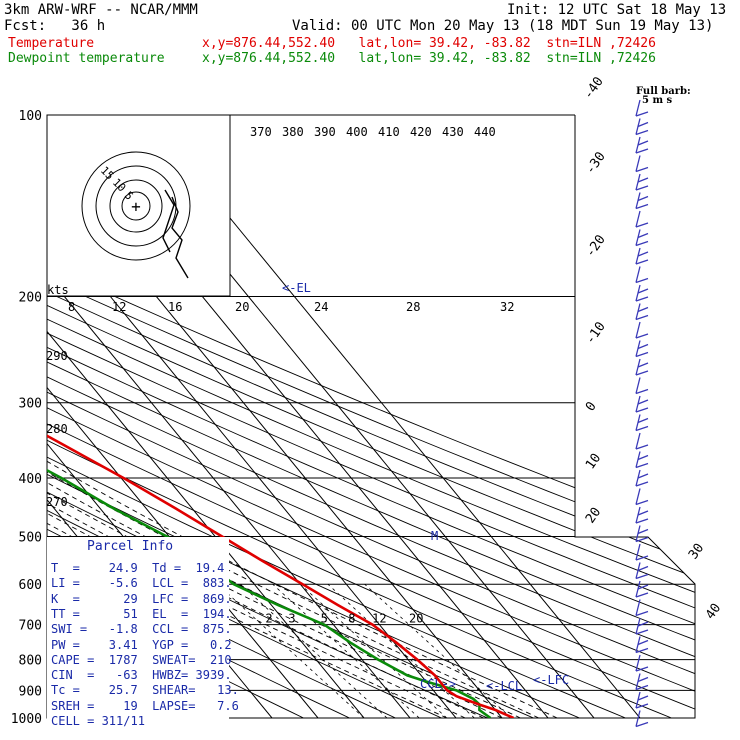  I want to click on isotherm-label--40: -40, so click(594, 88).